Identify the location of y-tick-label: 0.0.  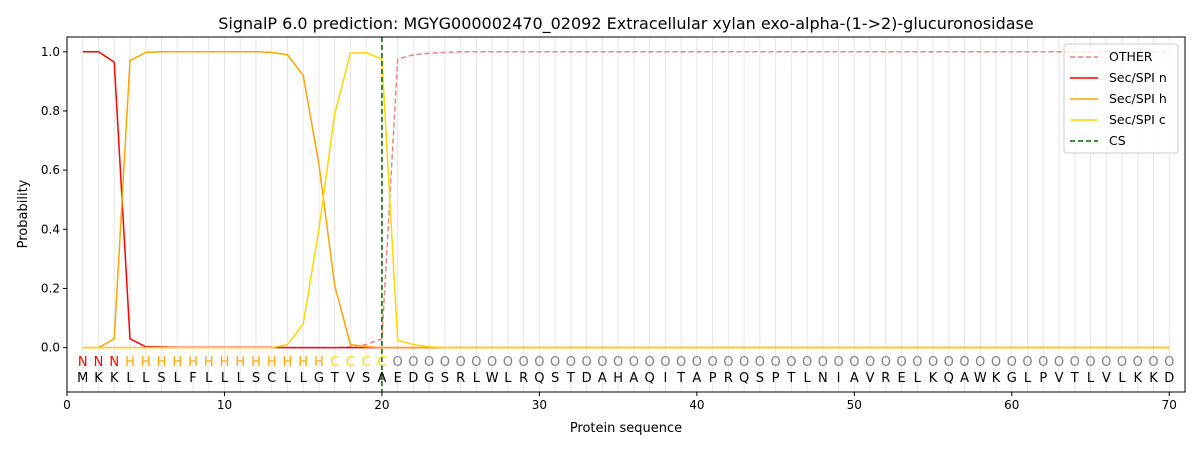
(50, 348).